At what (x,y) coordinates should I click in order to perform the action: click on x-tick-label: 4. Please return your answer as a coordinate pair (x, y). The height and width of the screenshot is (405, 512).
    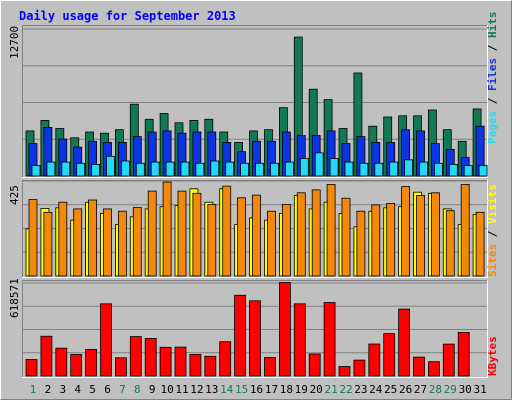
    Looking at the image, I should click on (77, 389).